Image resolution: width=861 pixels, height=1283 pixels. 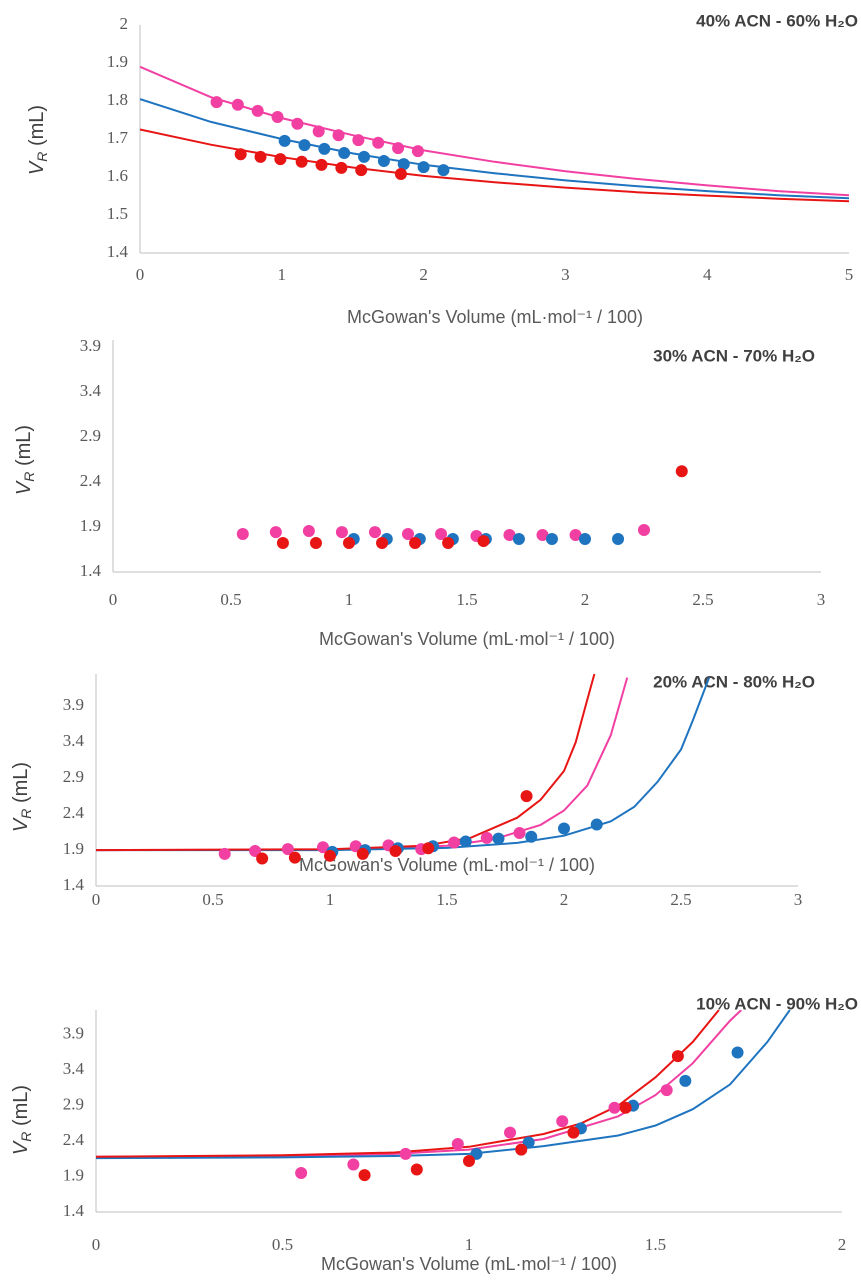 What do you see at coordinates (777, 20) in the screenshot?
I see `chart-title: 40% ACN - 60% H₂O` at bounding box center [777, 20].